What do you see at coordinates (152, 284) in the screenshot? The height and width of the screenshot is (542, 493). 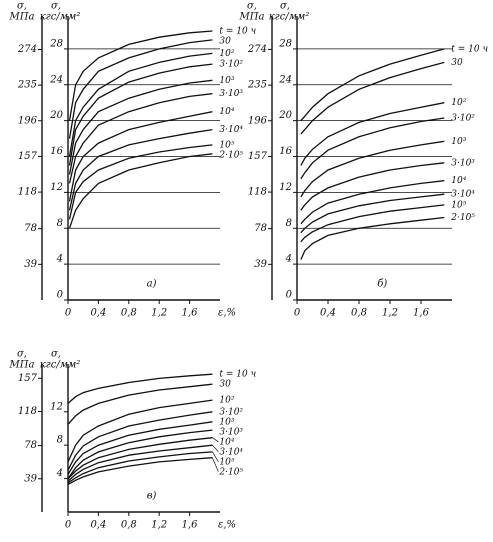 I see `panel-label: а)` at bounding box center [152, 284].